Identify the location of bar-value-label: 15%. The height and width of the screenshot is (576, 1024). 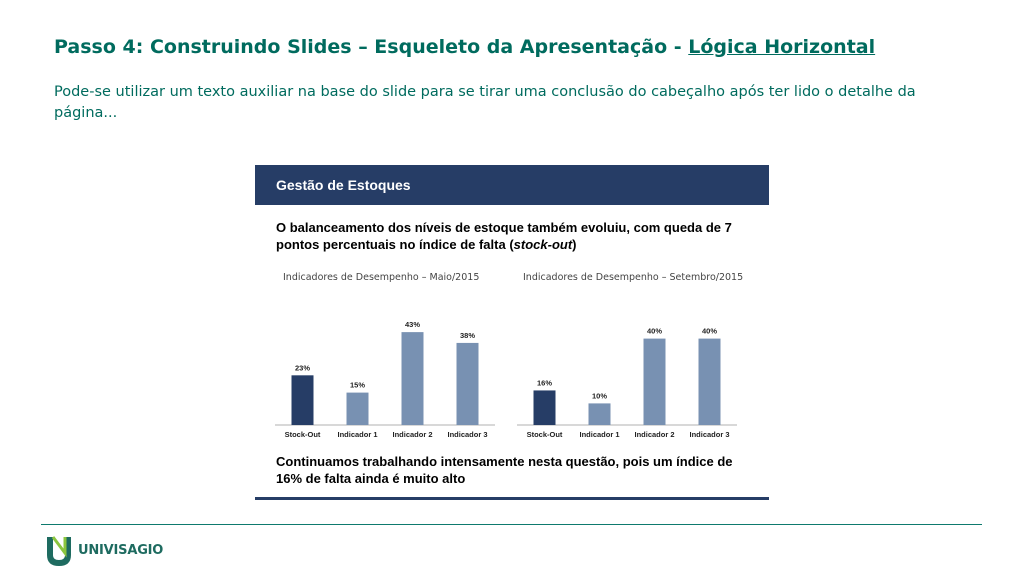
(357, 385).